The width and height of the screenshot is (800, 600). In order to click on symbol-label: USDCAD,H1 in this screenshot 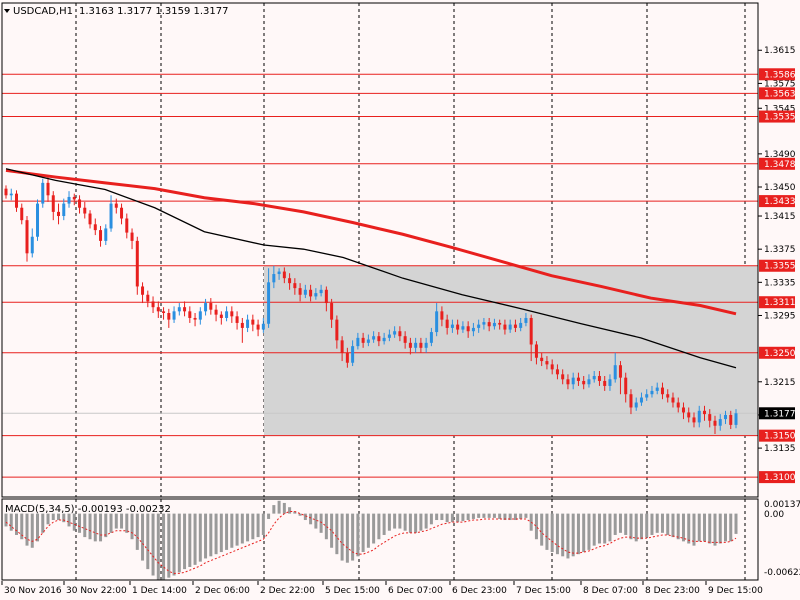, I will do `click(43, 11)`.